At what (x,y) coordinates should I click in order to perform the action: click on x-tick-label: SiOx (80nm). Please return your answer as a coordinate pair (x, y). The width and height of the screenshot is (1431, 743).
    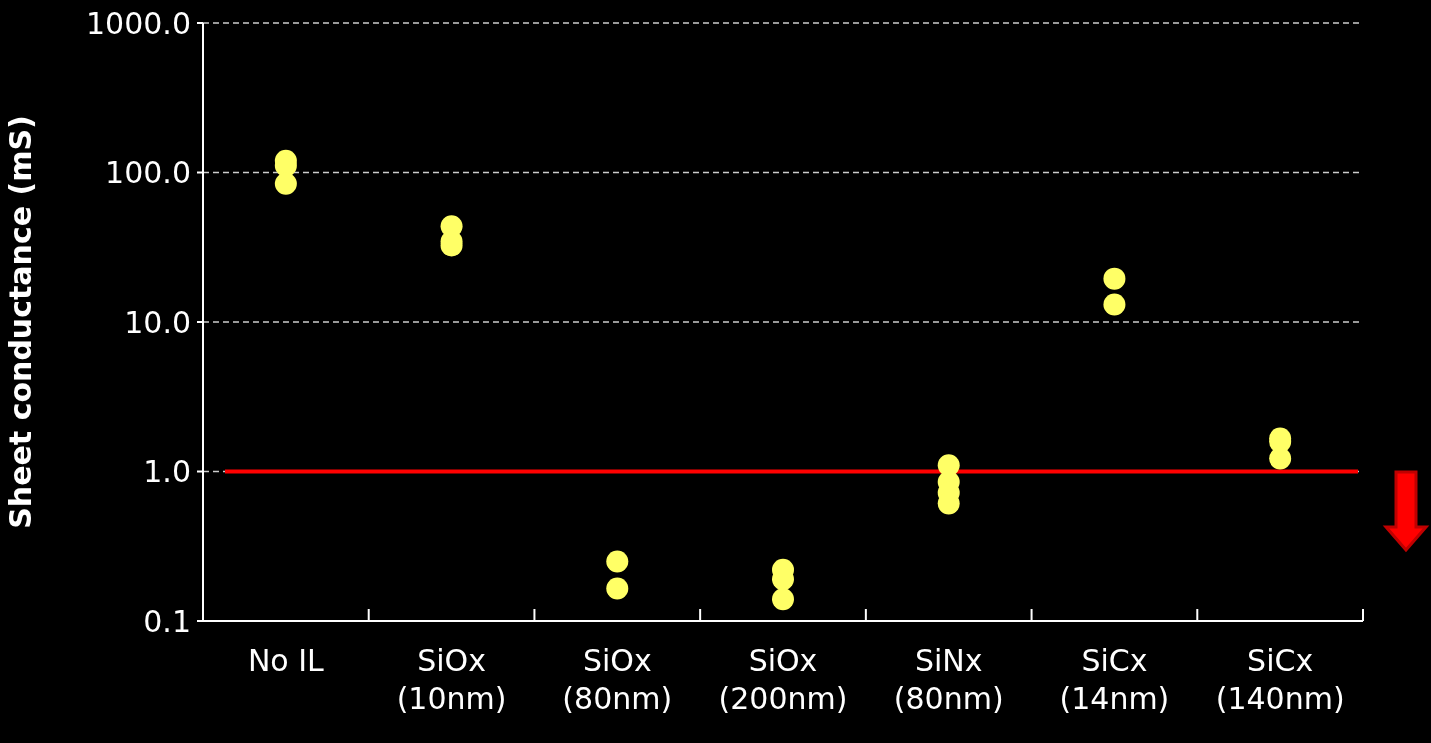
    Looking at the image, I should click on (617, 679).